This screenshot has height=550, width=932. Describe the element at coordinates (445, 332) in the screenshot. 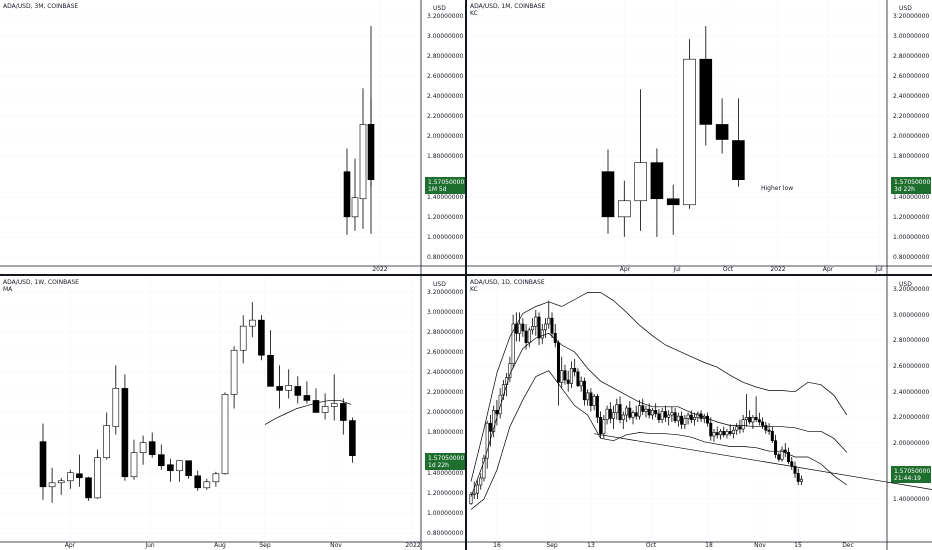

I see `price-tick-label: 2.80000000` at that location.